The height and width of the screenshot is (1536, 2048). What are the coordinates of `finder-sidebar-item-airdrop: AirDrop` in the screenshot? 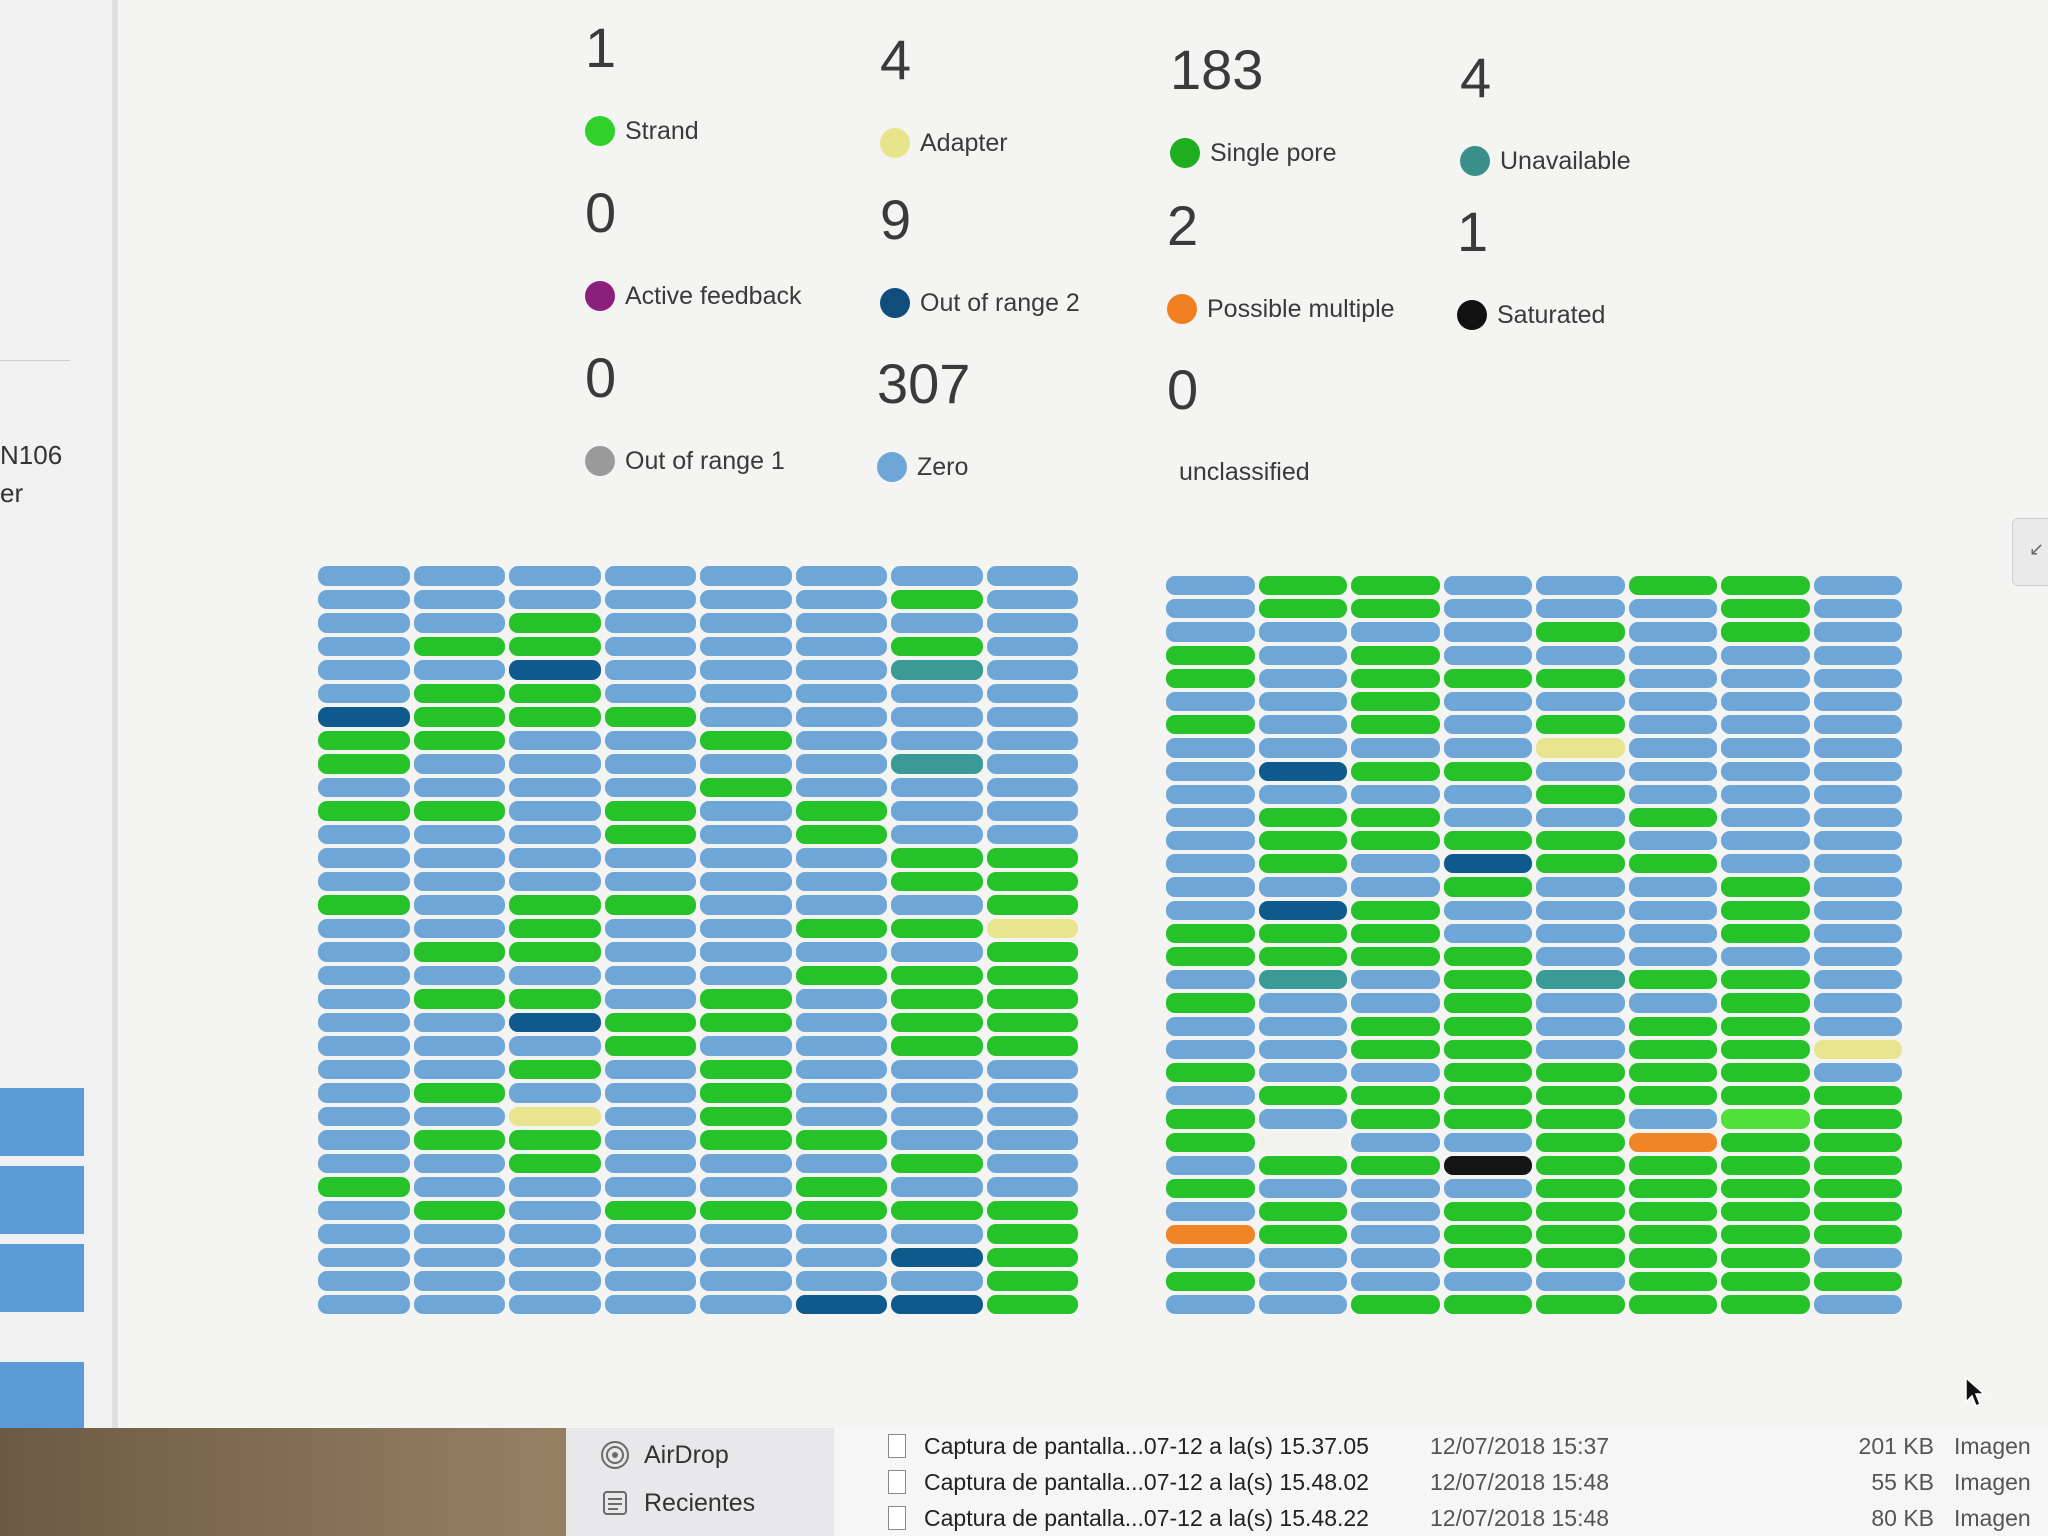 It's located at (664, 1455).